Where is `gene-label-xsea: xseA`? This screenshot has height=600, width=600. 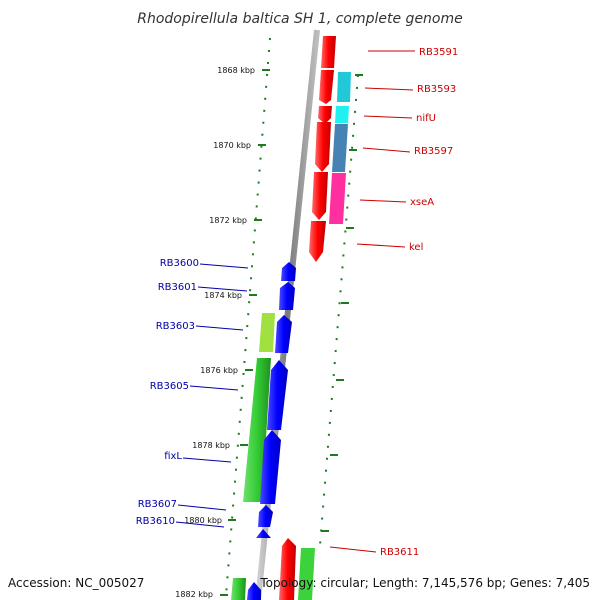
gene-label-xsea: xseA is located at coordinates (422, 202).